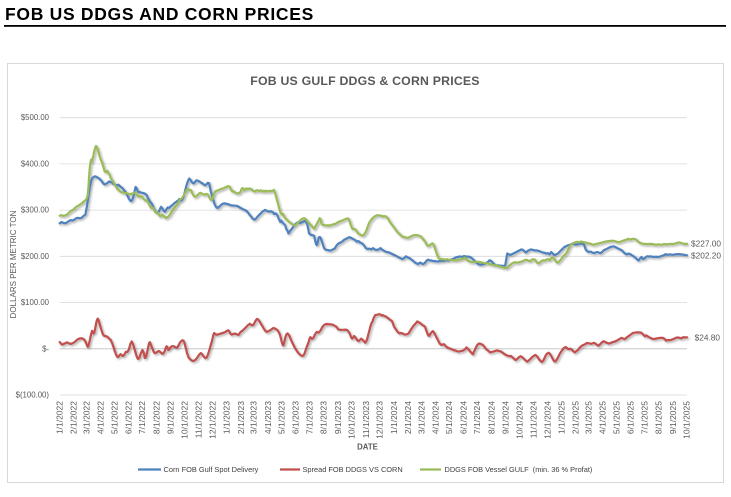 Image resolution: width=731 pixels, height=497 pixels. I want to click on svg-text: 6/1/2022, so click(129, 417).